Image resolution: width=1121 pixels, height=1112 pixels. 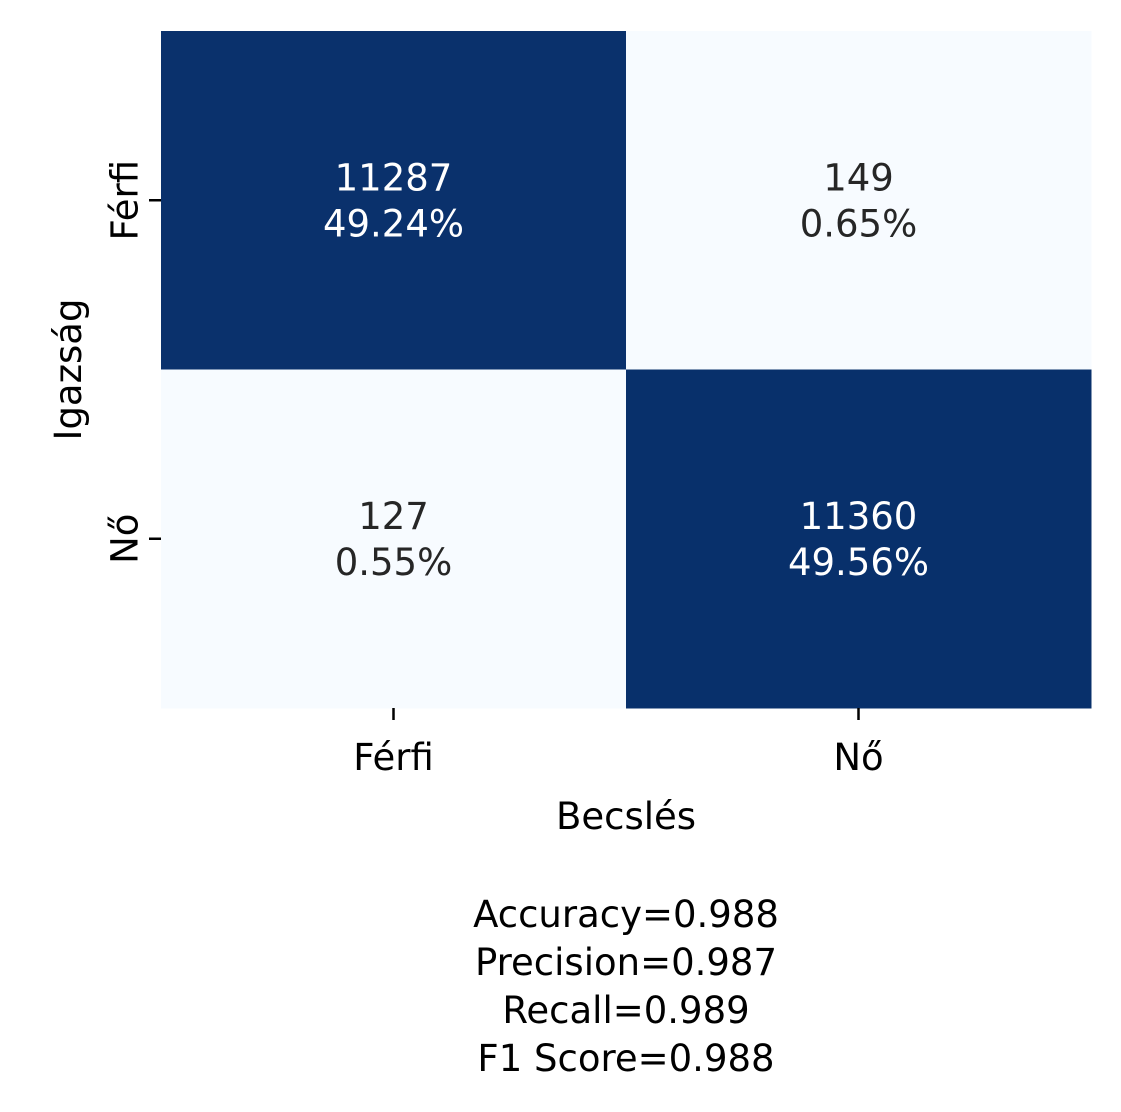 I want to click on y-tick-label: Nő, so click(x=125, y=539).